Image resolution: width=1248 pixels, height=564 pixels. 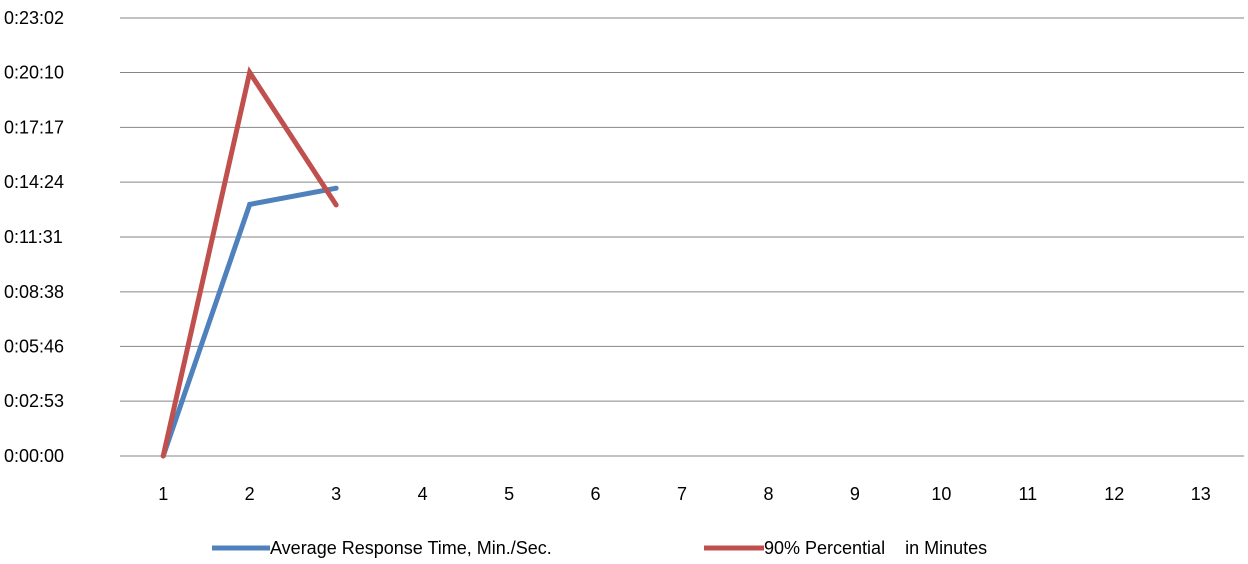 I want to click on y-tick-label: 0:11:31, so click(x=33, y=237).